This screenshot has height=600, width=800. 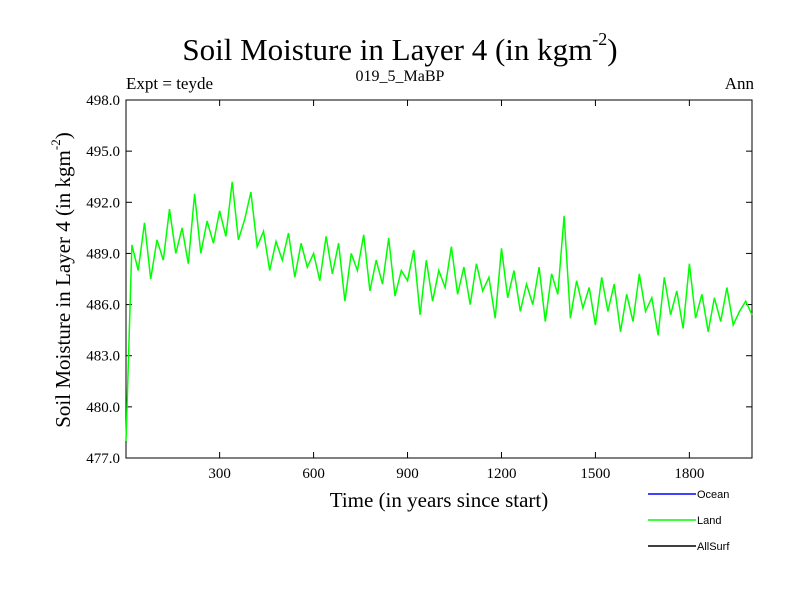 I want to click on y-tick-label: 483.0, so click(x=103, y=357).